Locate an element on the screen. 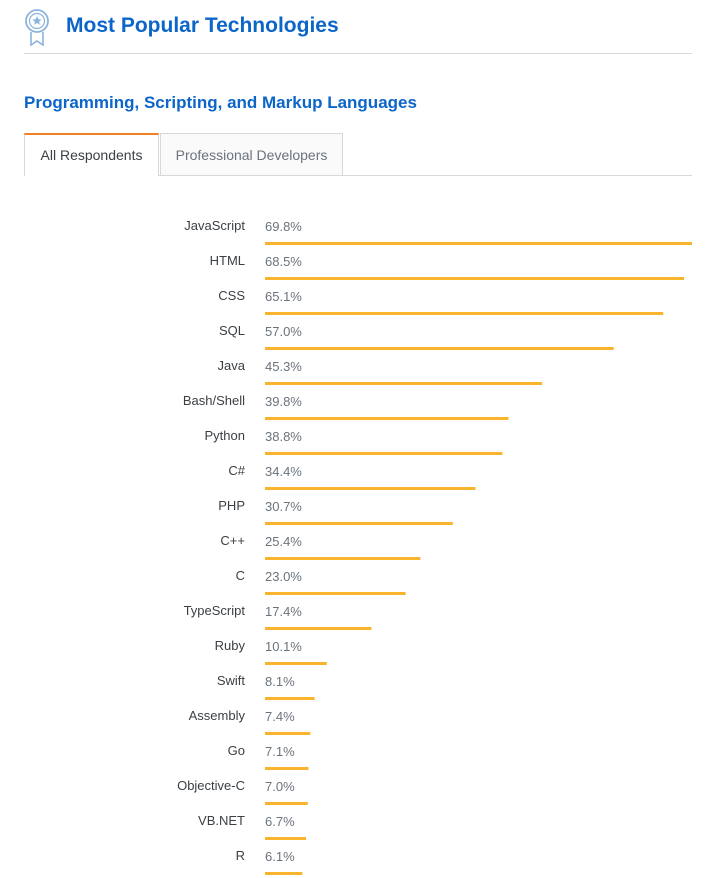  value-label: 10.1% is located at coordinates (283, 646).